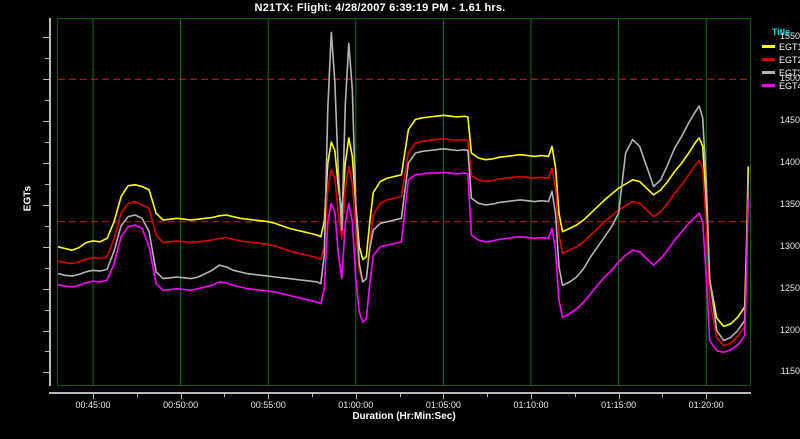 Image resolution: width=800 pixels, height=439 pixels. Describe the element at coordinates (706, 405) in the screenshot. I see `x-tick-label: 01:20:00` at that location.